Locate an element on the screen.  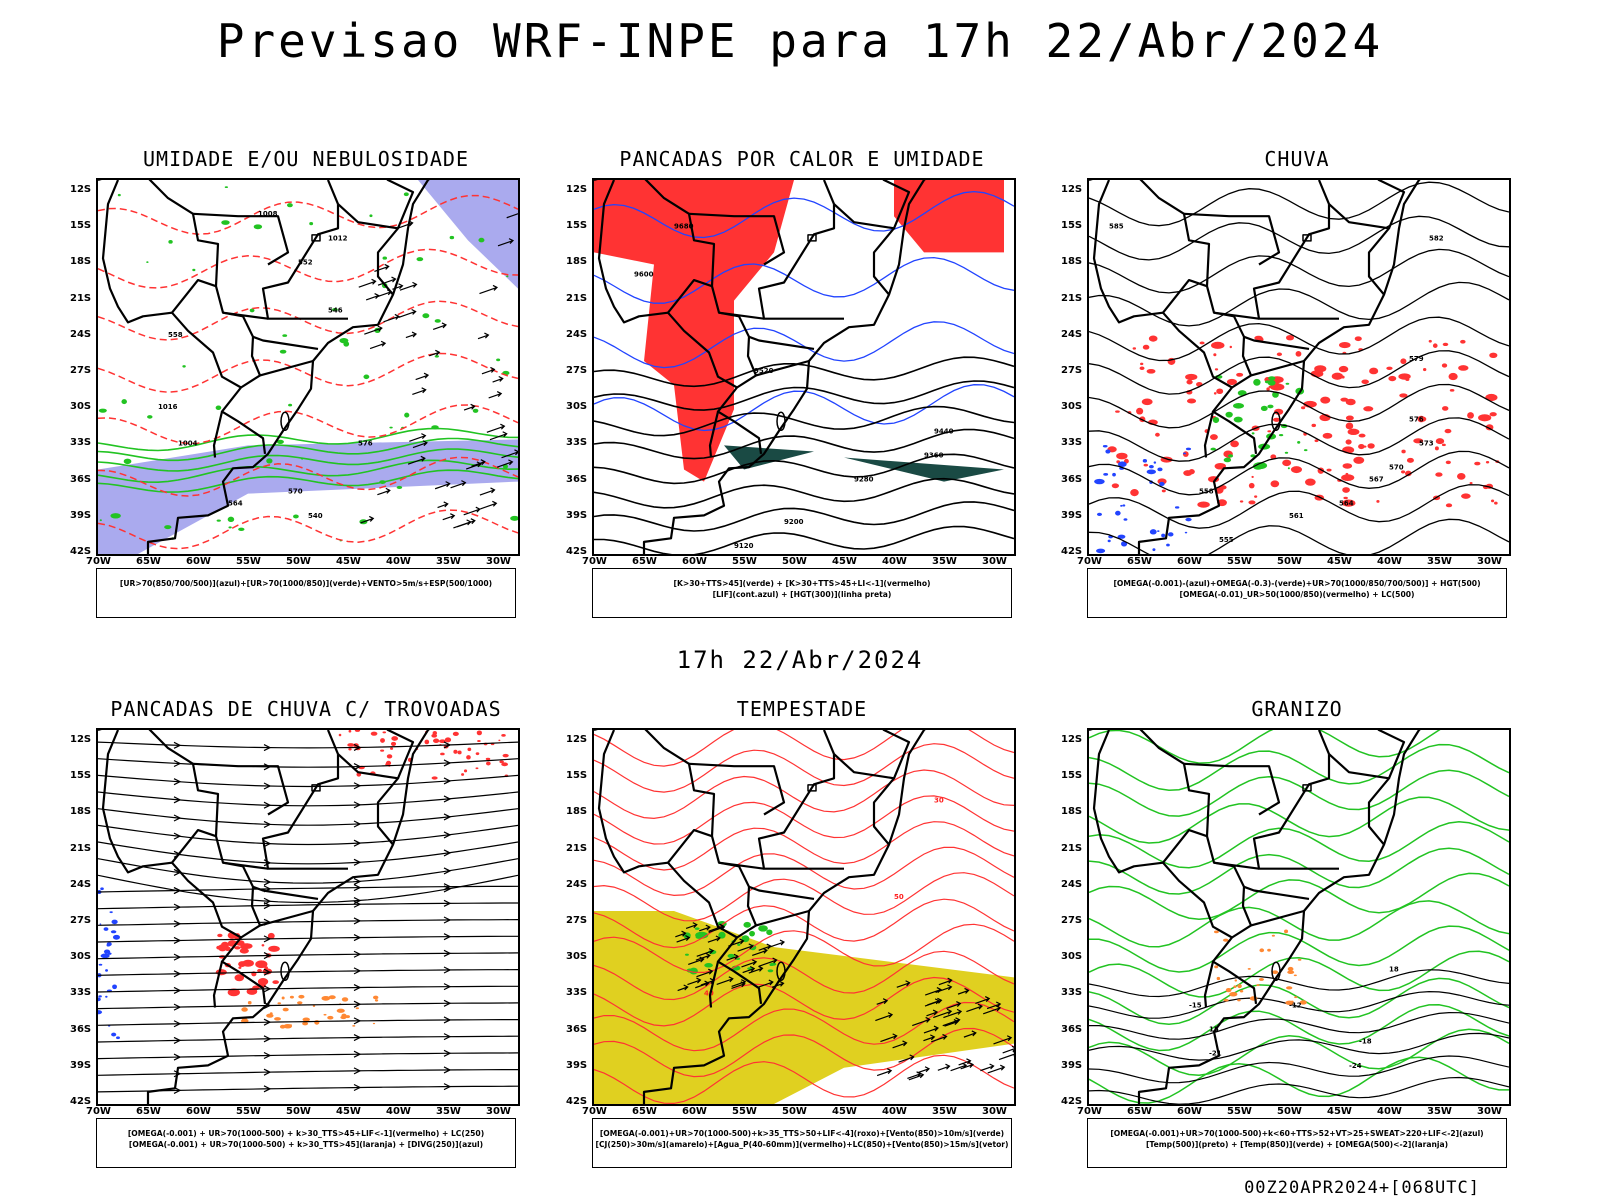
longitude-tick-label: 45W is located at coordinates (844, 561).